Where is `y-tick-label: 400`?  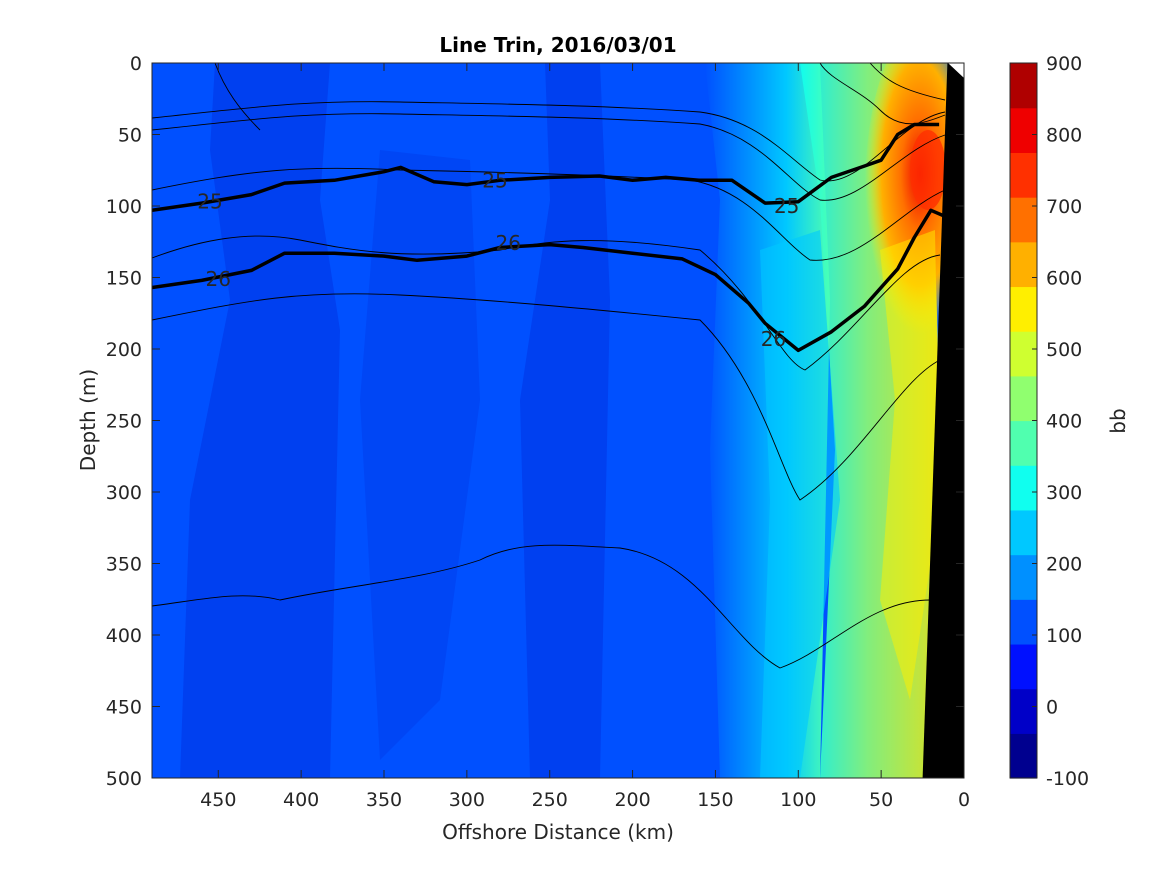
y-tick-label: 400 is located at coordinates (124, 636).